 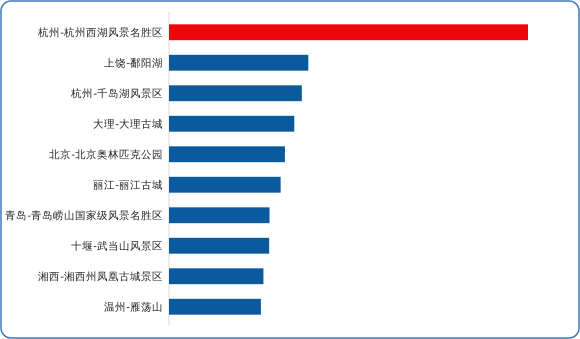 I want to click on y-tick-label: 北京-北京奥林匹克公园, so click(x=106, y=154).